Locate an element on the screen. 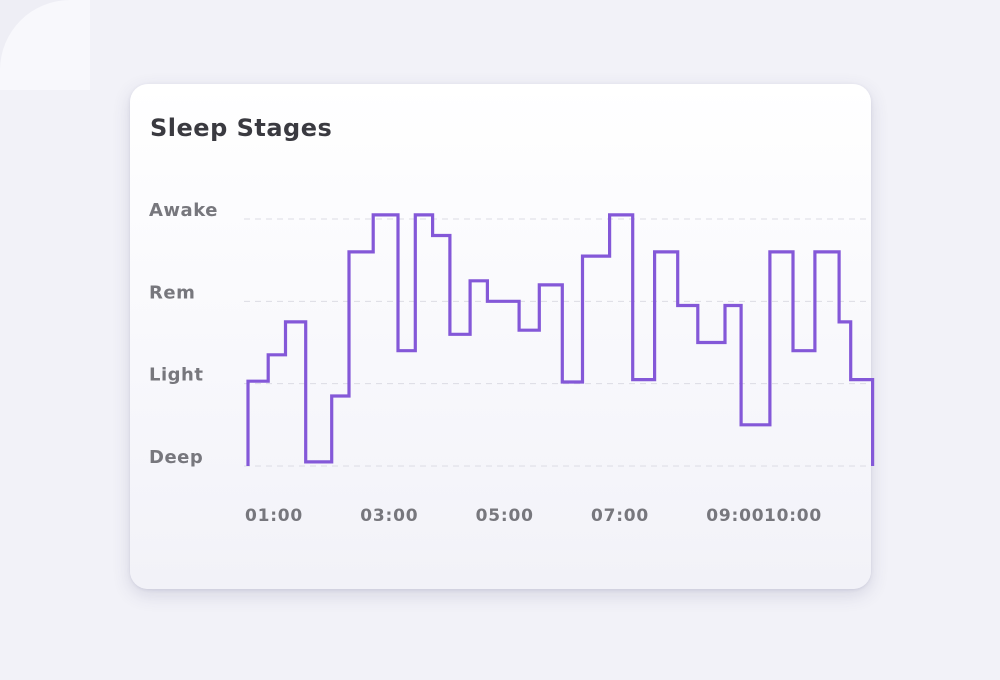  x-tick-label-0900: 09:00 is located at coordinates (735, 516).